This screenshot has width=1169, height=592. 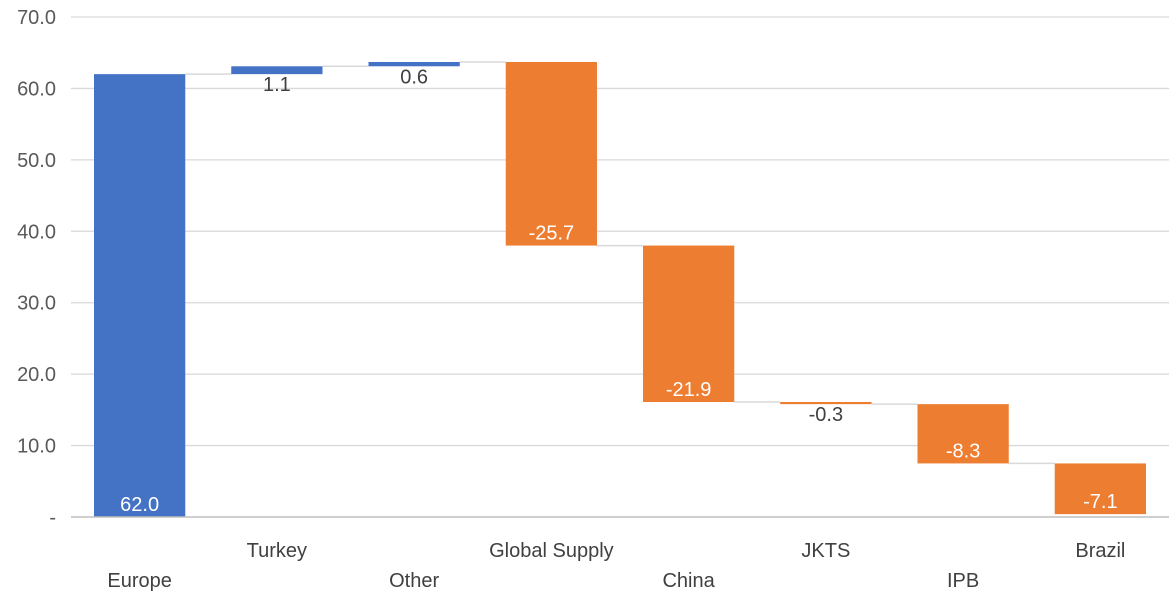 What do you see at coordinates (139, 505) in the screenshot?
I see `data-label: 62.0` at bounding box center [139, 505].